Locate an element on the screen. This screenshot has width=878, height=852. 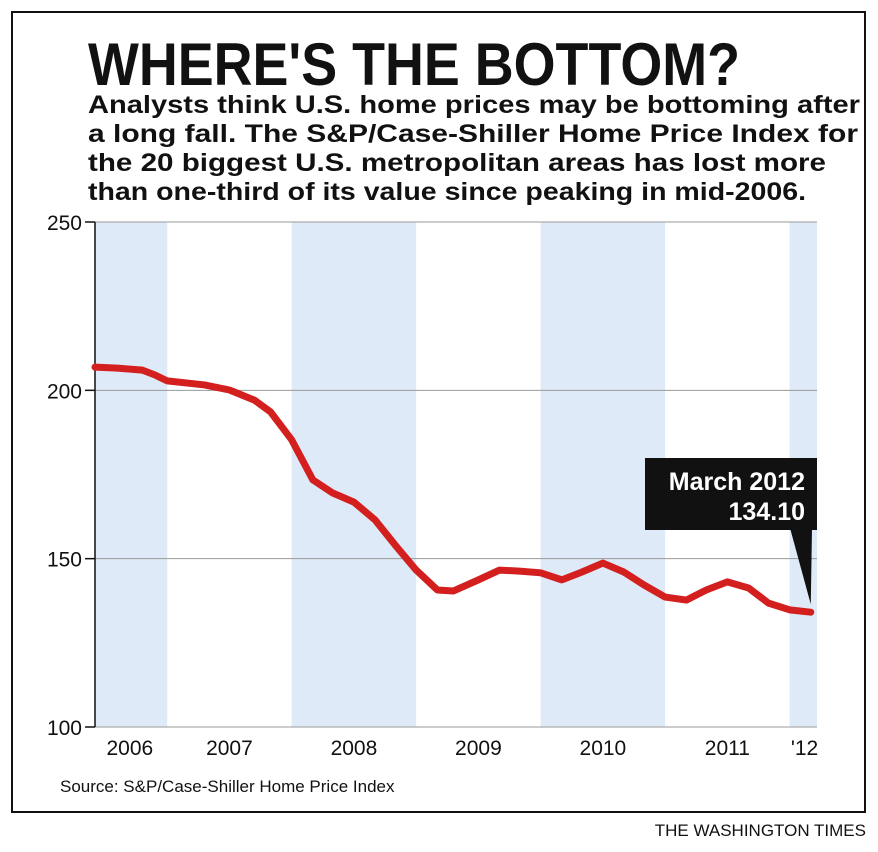
callout-box is located at coordinates (731, 494).